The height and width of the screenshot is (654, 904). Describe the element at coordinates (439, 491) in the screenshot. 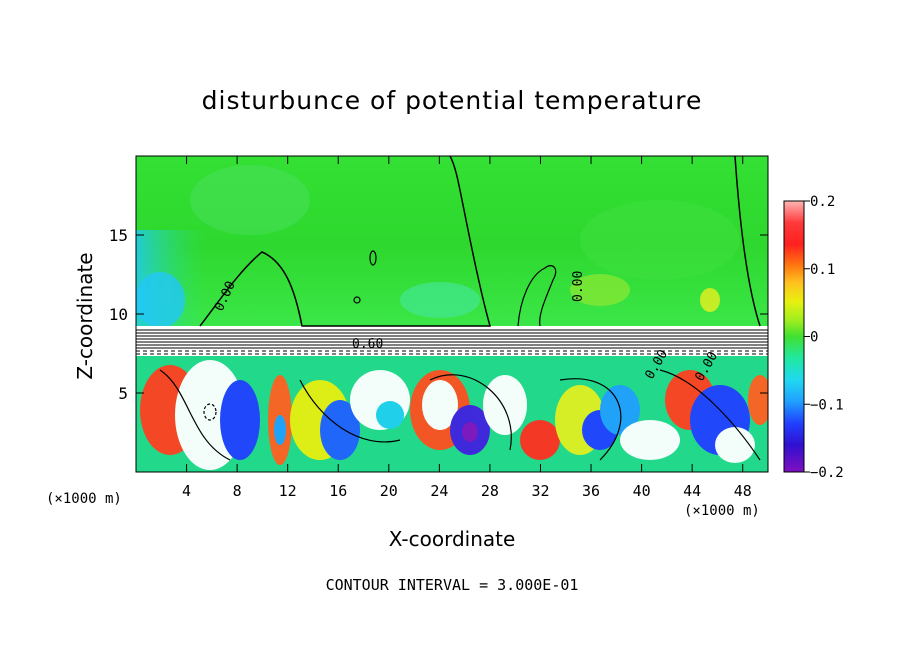

I see `x-tick-label: 24` at that location.